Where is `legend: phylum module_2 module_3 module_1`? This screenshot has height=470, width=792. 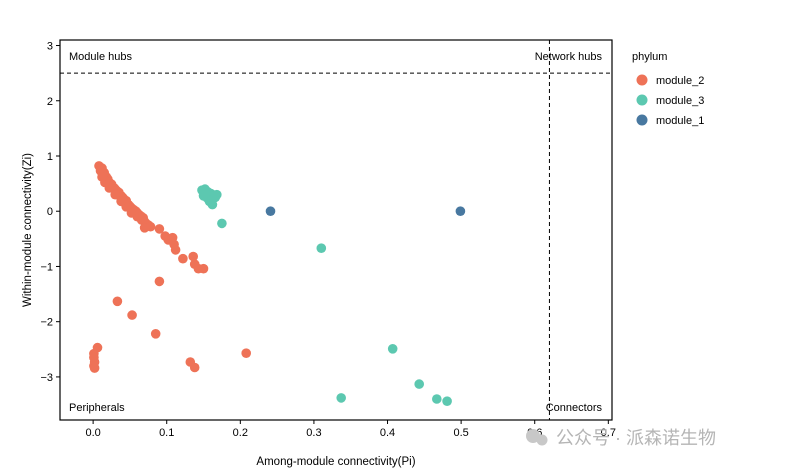
legend: phylum module_2 module_3 module_1 is located at coordinates (668, 89).